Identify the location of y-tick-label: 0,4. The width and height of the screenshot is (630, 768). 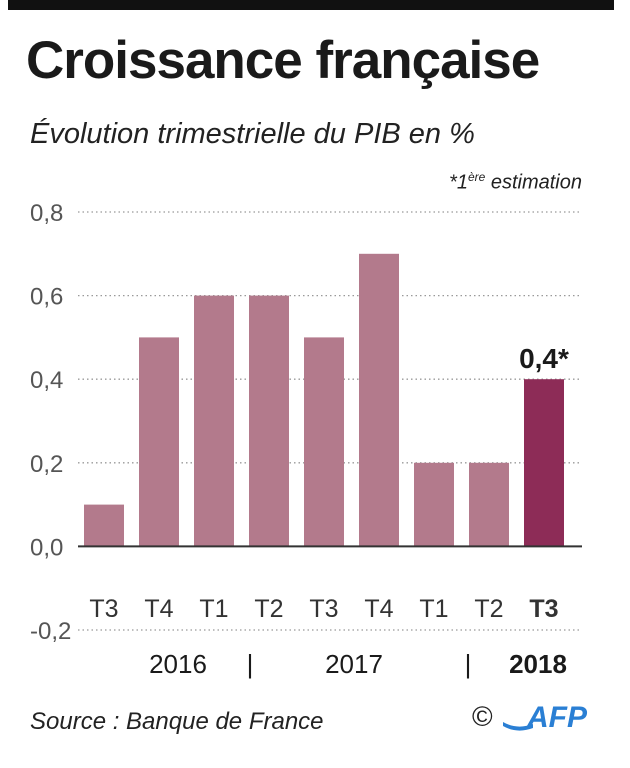
(46, 380).